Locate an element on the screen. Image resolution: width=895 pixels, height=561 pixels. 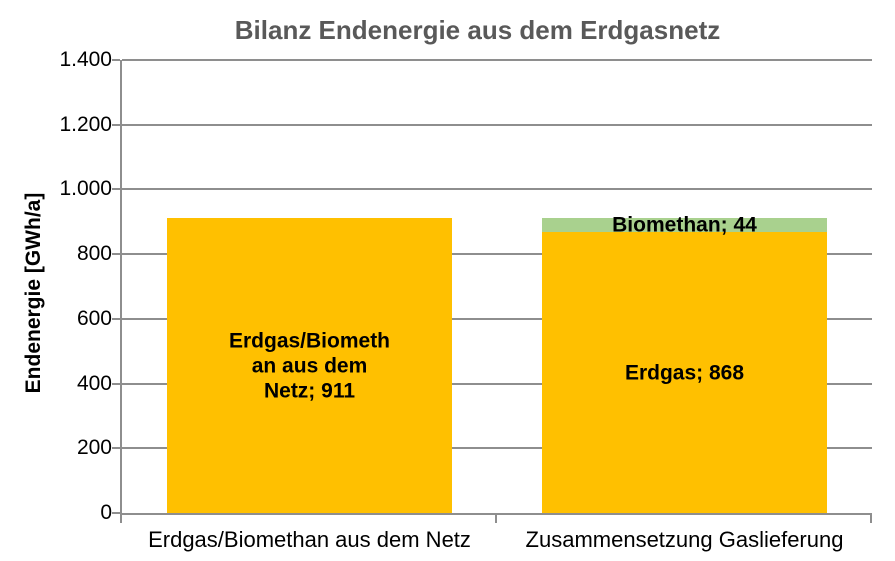
bar-data-label: Erdgas/Biometh an aus dem Netz; 911 is located at coordinates (309, 365).